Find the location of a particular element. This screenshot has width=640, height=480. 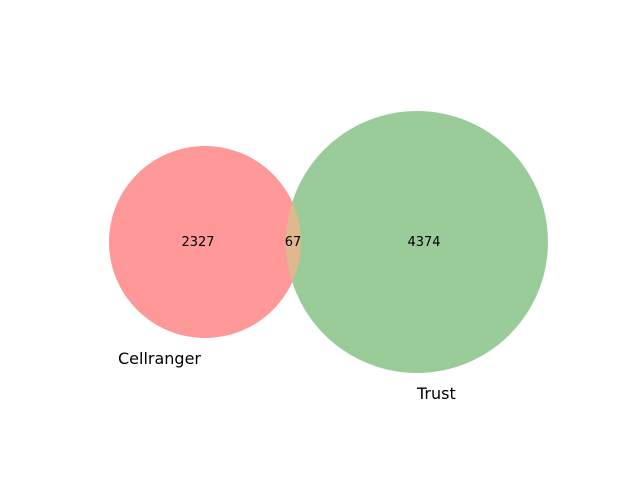

set-circle-cellranger is located at coordinates (205, 242).